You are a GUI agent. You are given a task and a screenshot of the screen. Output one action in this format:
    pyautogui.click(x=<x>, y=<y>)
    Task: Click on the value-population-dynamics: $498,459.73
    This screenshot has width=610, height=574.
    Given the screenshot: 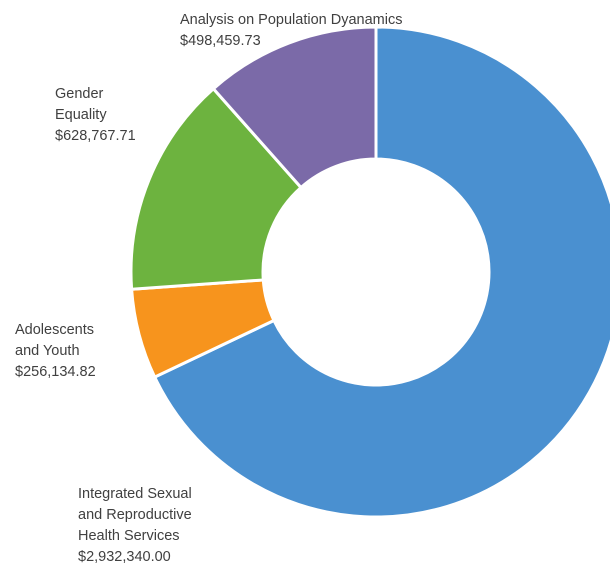 What is the action you would take?
    pyautogui.click(x=220, y=41)
    